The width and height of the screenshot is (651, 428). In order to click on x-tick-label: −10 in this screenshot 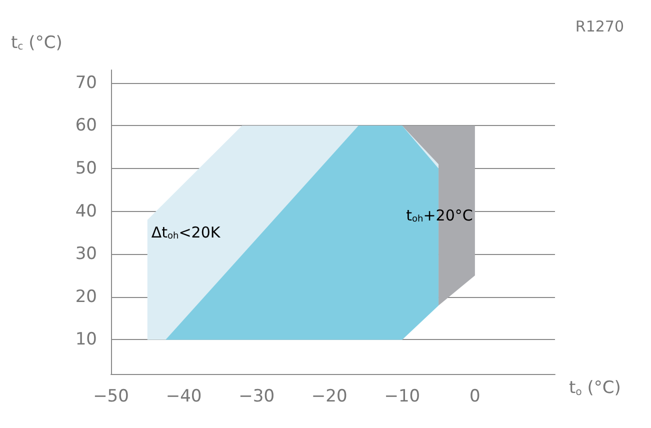, I will do `click(402, 396)`.